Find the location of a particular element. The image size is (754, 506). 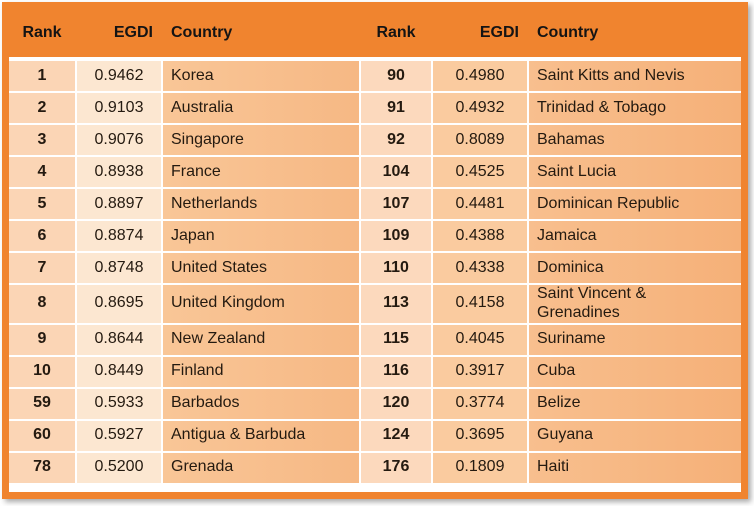

rank-cell-right: 124 is located at coordinates (396, 435).